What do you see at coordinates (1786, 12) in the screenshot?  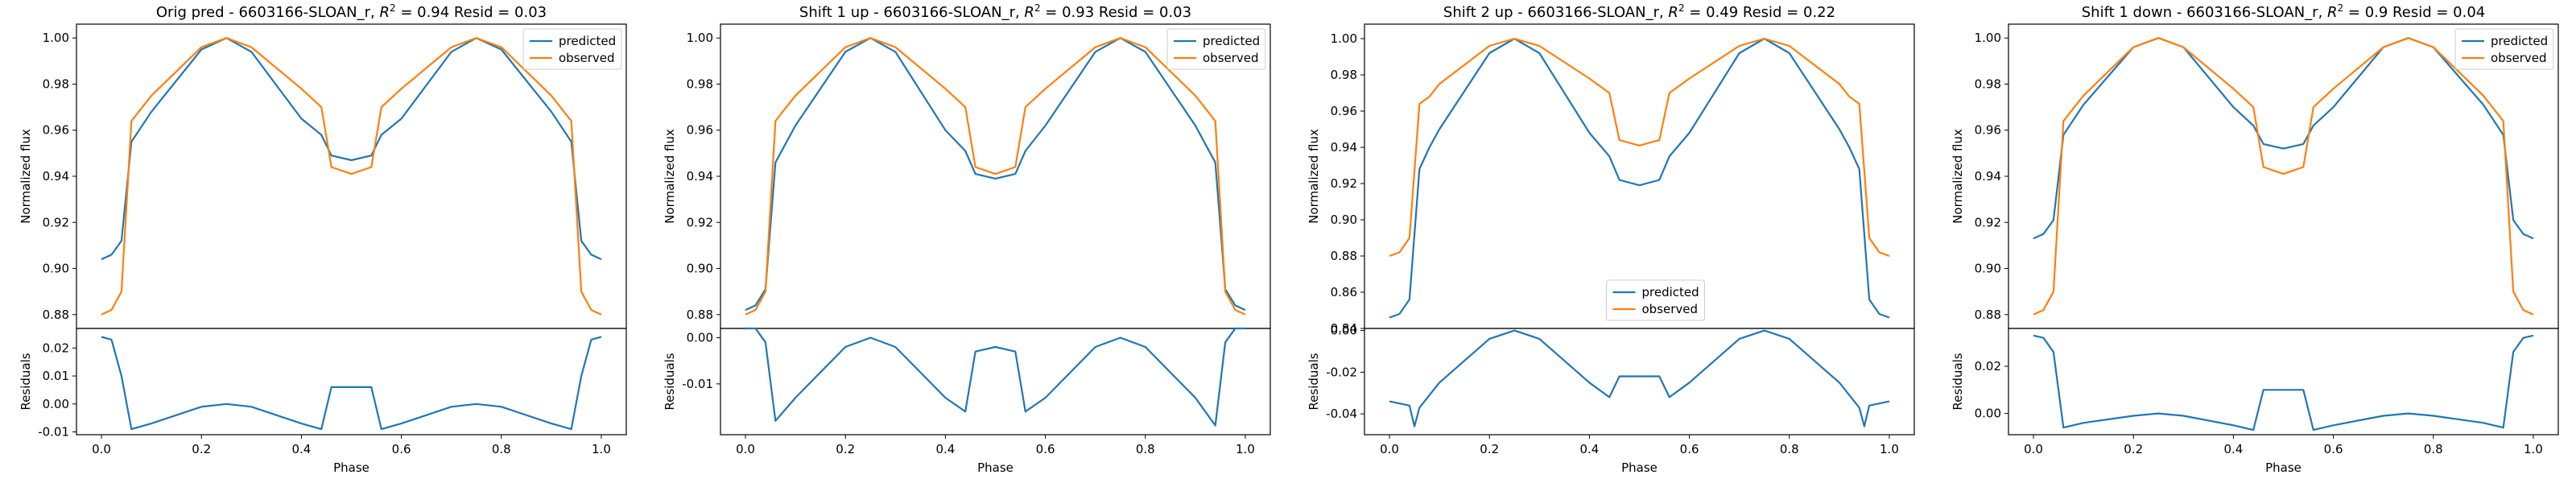 I see `title-resid: Resid = 0.22` at bounding box center [1786, 12].